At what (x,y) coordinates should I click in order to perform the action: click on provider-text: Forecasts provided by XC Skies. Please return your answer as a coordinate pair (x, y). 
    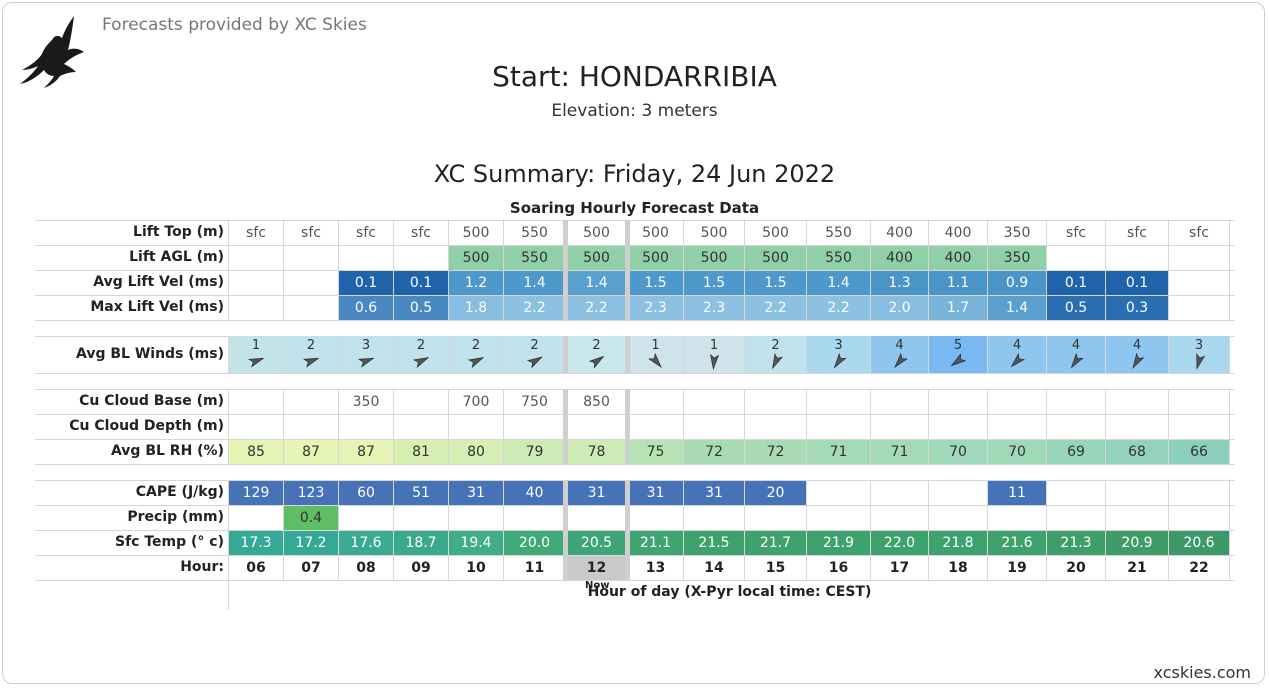
    Looking at the image, I should click on (234, 25).